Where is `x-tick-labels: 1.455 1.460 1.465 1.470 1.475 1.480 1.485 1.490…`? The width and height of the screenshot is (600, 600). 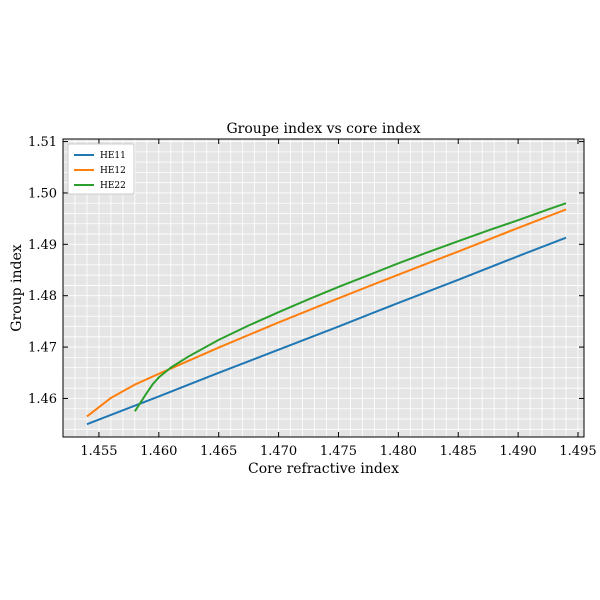
x-tick-labels: 1.455 1.460 1.465 1.470 1.475 1.480 1.485 1.490… is located at coordinates (338, 451).